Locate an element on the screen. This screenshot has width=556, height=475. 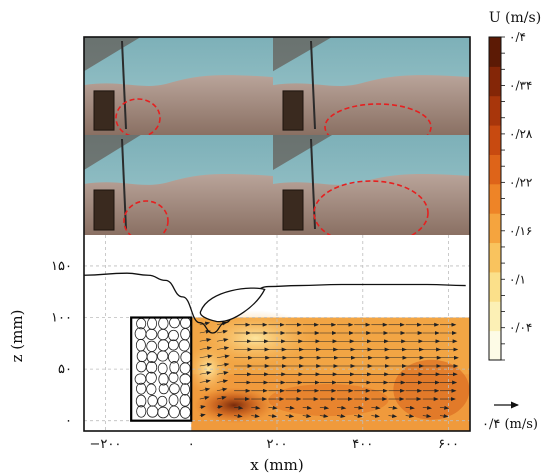
colorbar-tick-label: ۰/۰۴ is located at coordinates (520, 328).